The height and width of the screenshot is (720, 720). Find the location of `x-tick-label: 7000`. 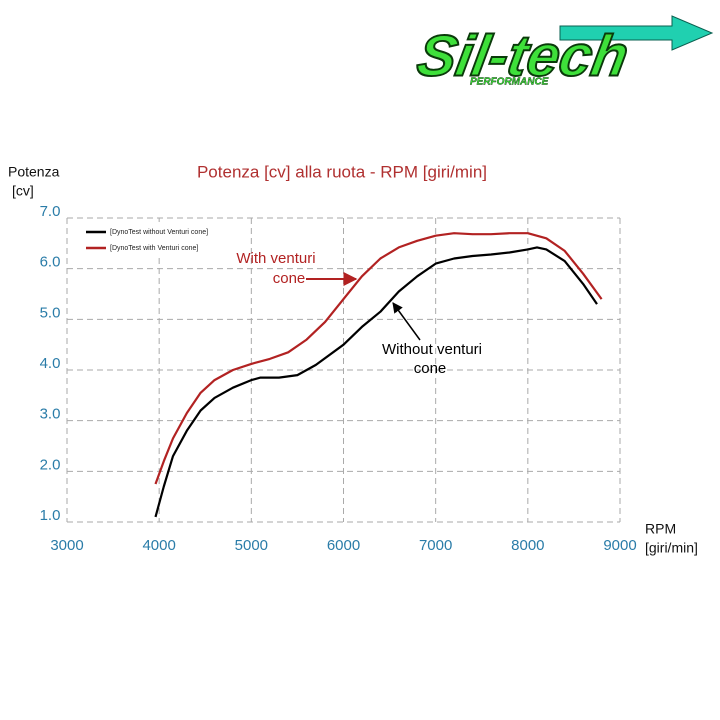

x-tick-label: 7000 is located at coordinates (435, 545).